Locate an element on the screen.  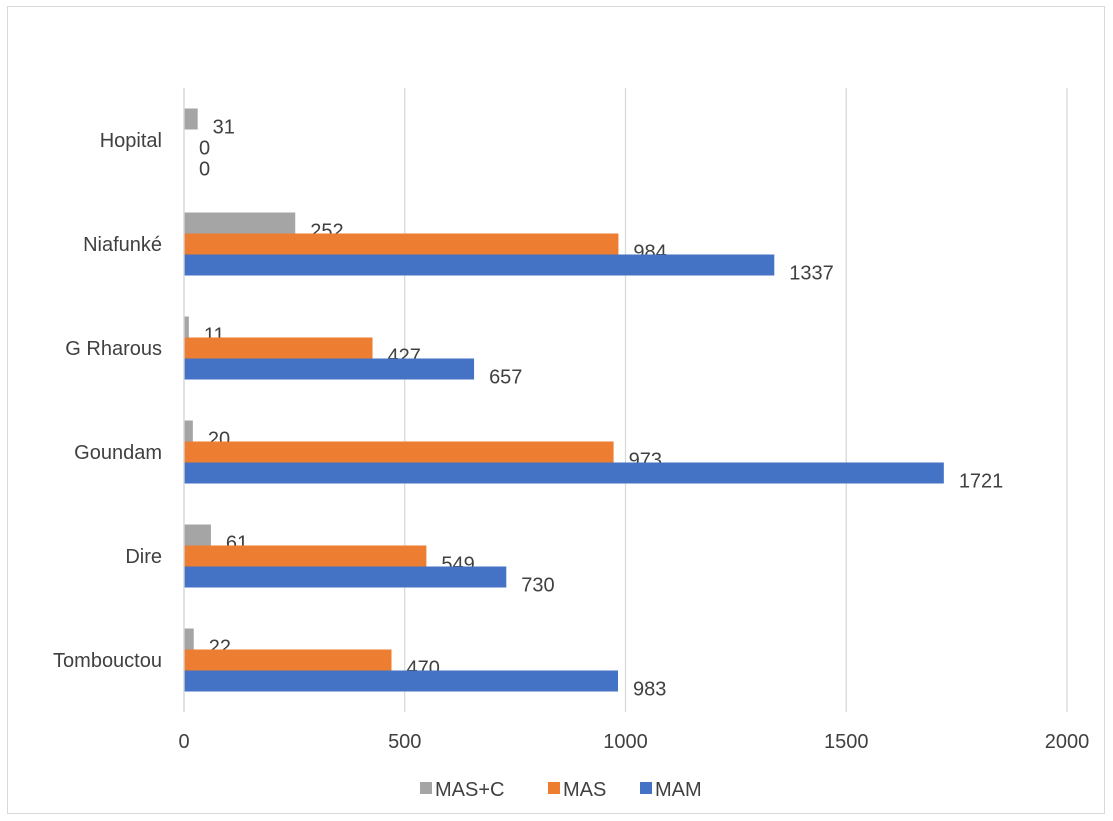
x-tick-label: 500 is located at coordinates (404, 742).